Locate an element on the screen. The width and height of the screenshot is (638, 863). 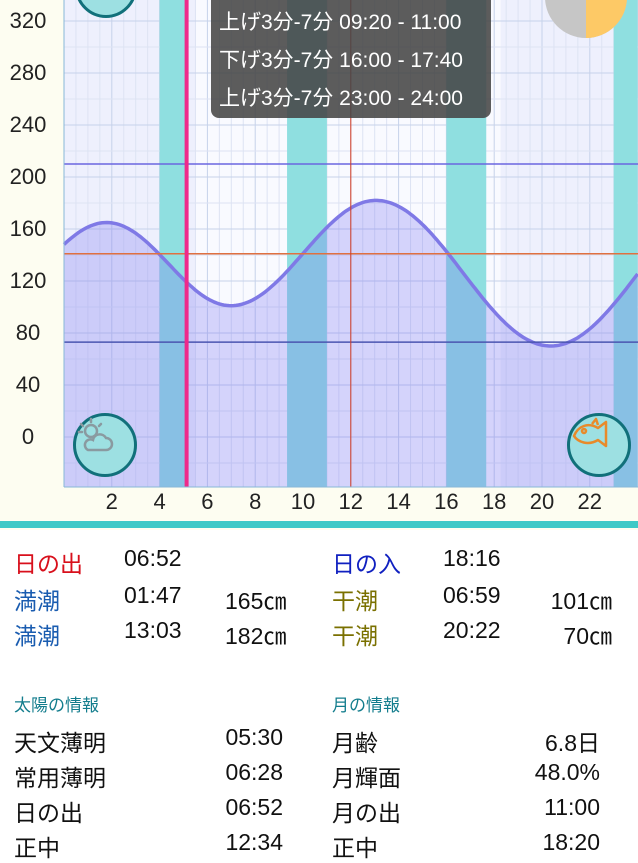
low-tide-time: 20:22 is located at coordinates (472, 630).